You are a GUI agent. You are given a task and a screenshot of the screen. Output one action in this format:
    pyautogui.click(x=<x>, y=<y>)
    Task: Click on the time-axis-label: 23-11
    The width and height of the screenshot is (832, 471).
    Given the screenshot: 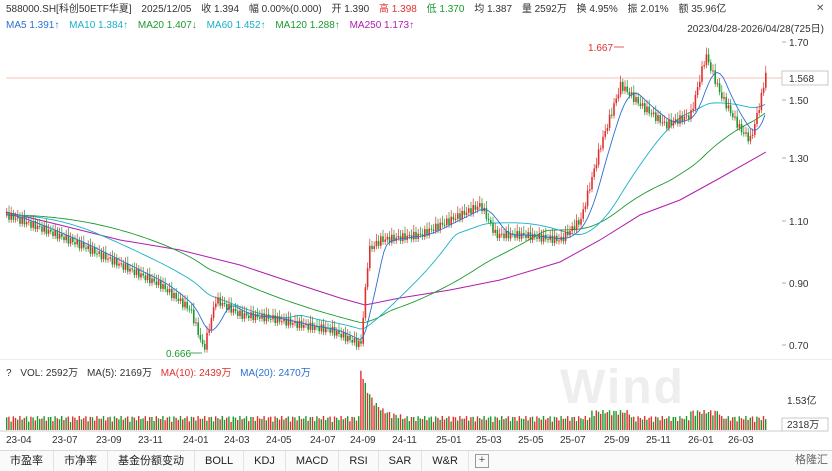 What is the action you would take?
    pyautogui.click(x=150, y=440)
    